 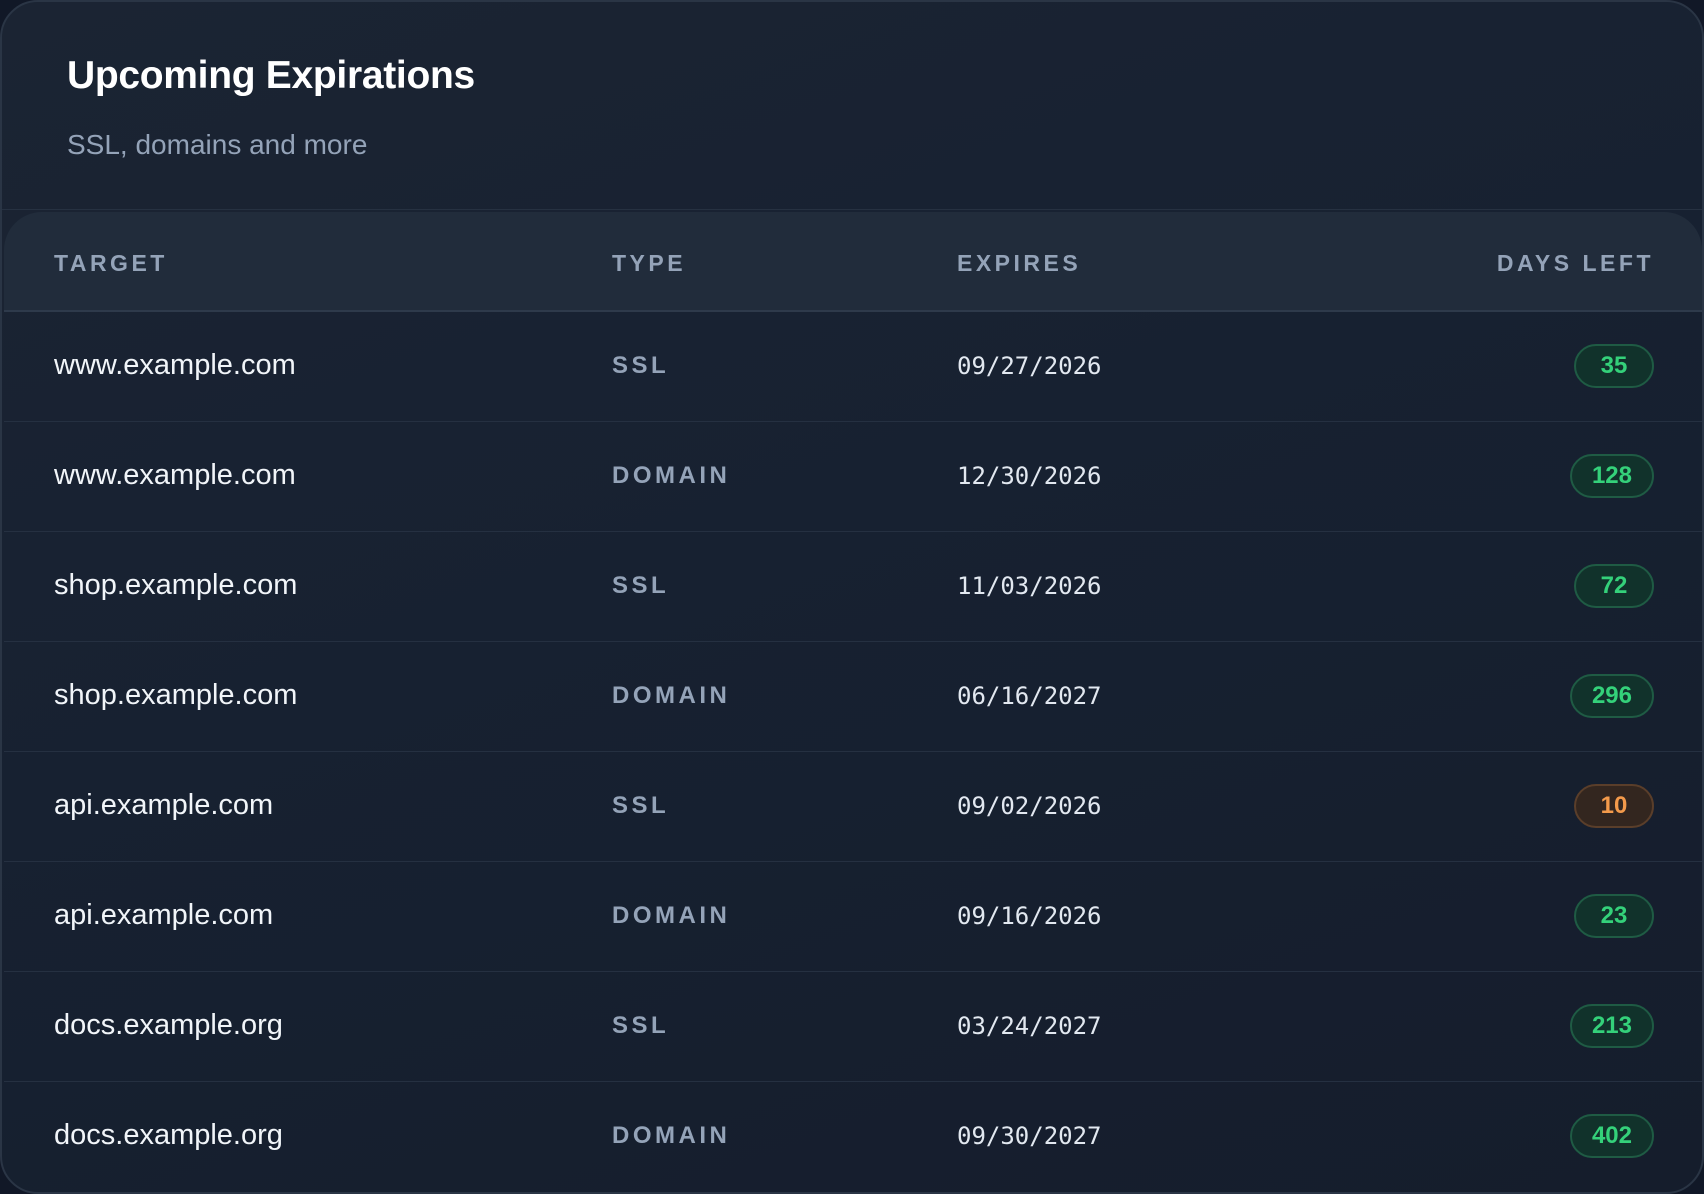 I want to click on days-left-badge: 72, so click(x=1614, y=586).